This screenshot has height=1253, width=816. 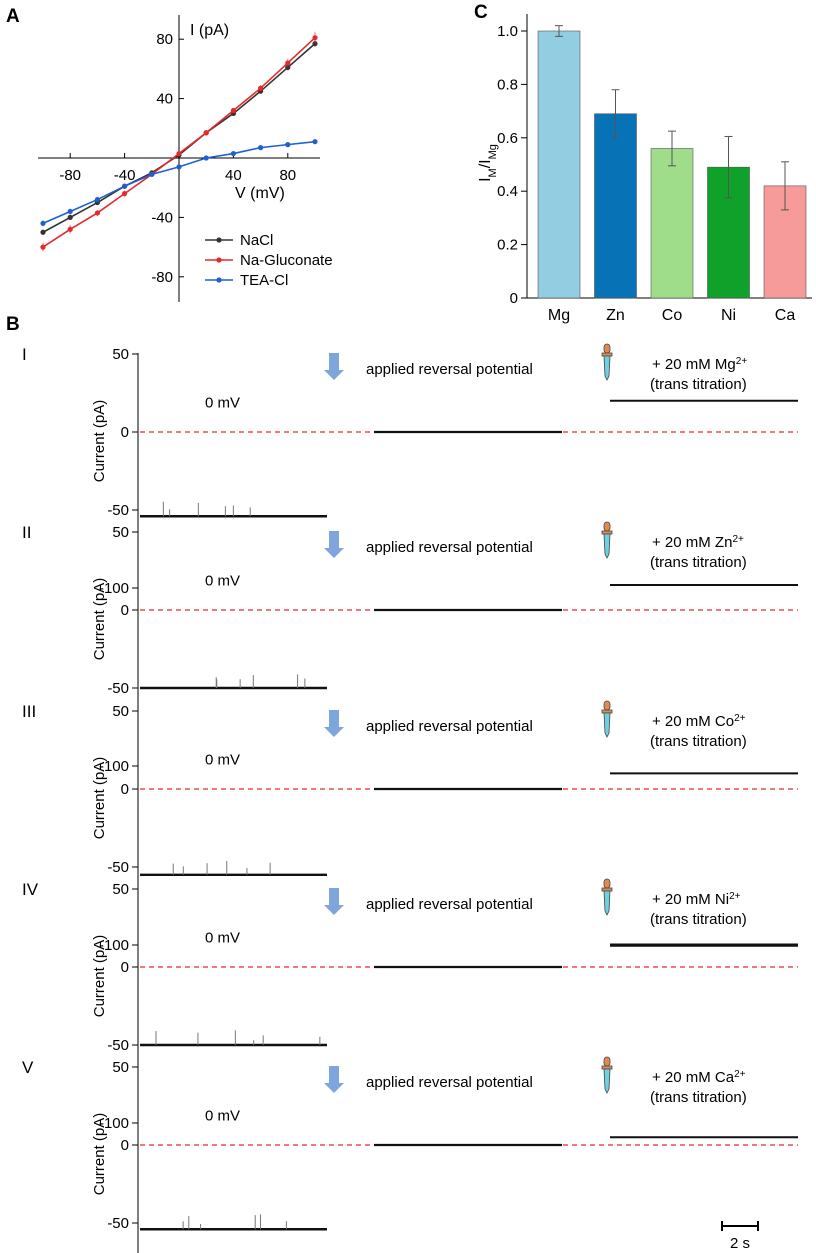 I want to click on c-category-label: Co, so click(x=672, y=315).